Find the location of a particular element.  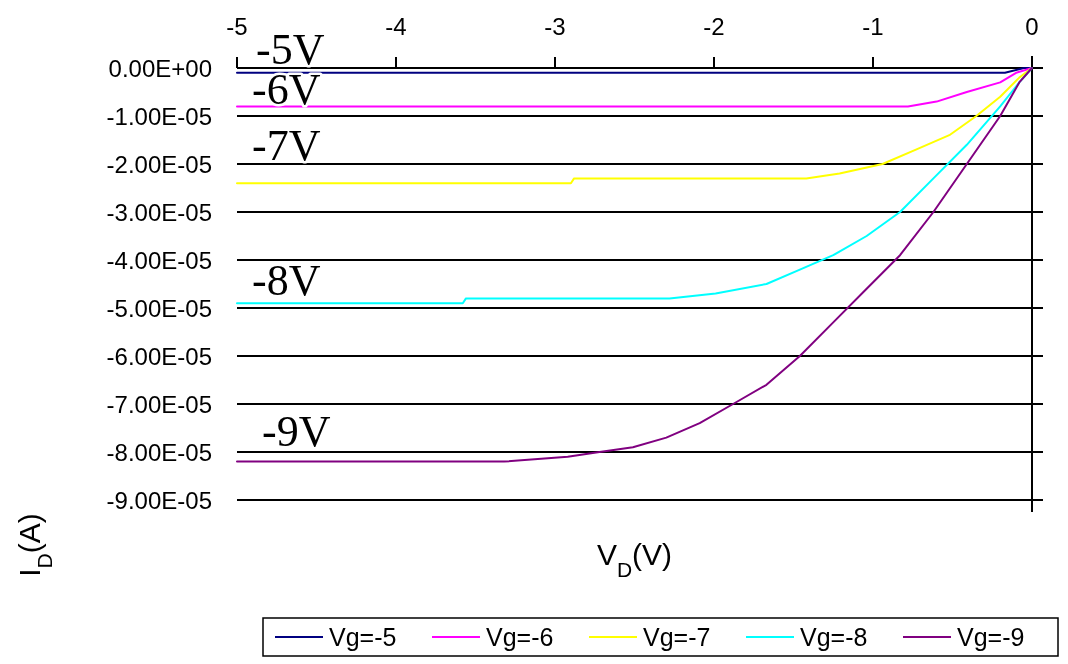

y-tick-label: 0.00E+00 is located at coordinates (160, 68).